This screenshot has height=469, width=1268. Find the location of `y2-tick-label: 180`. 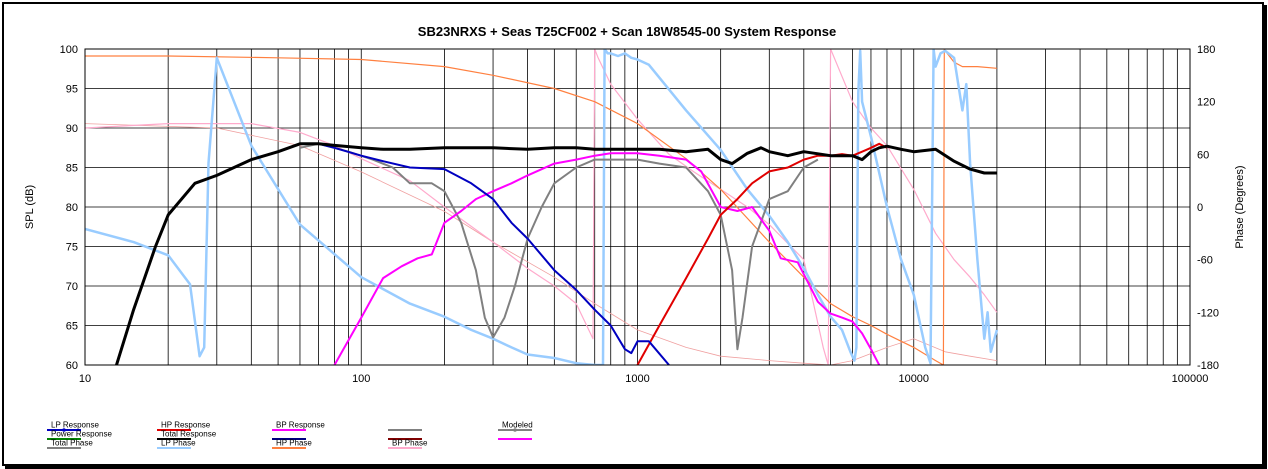

y2-tick-label: 180 is located at coordinates (1206, 50).